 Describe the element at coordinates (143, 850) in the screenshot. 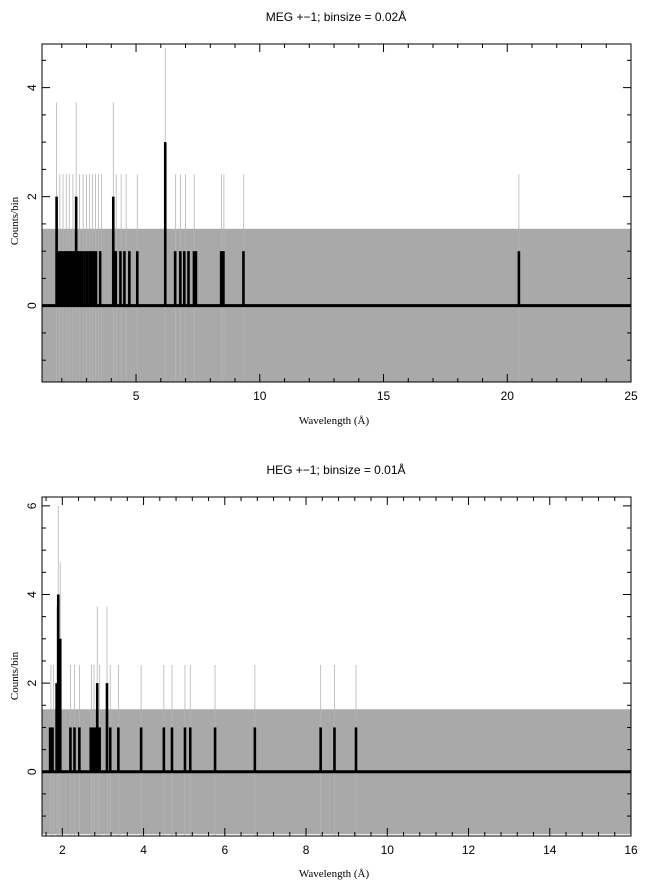

I see `heg-x-tick-label: 4` at that location.